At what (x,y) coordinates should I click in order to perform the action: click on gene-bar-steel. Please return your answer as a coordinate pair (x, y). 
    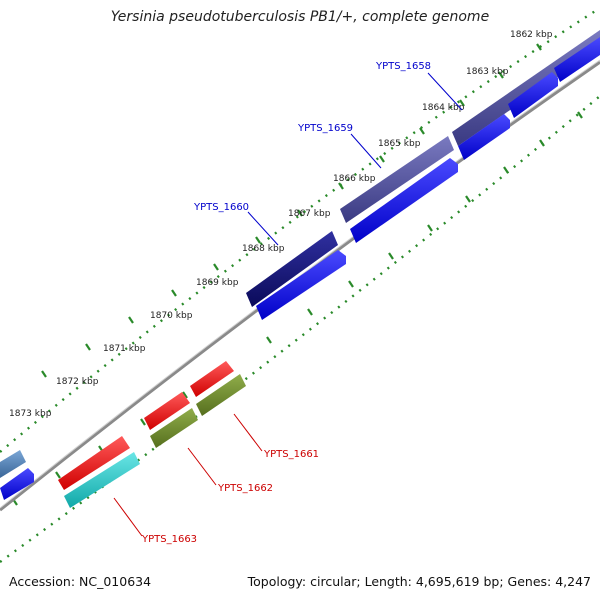
    Looking at the image, I should click on (13, 464).